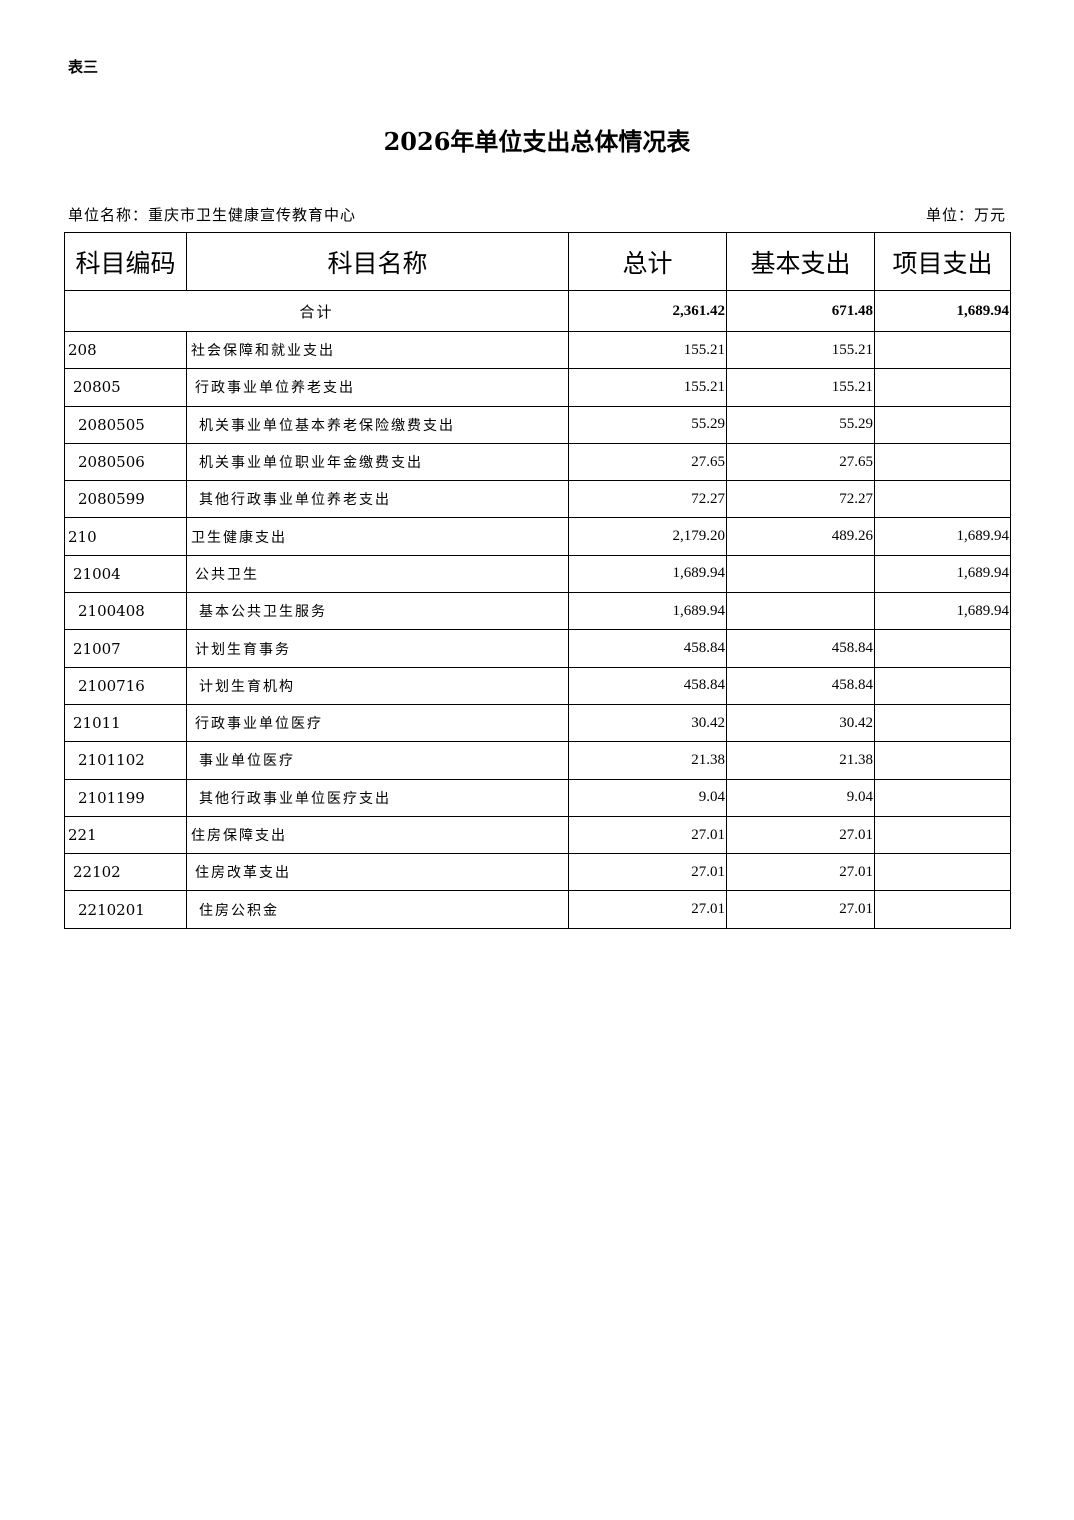 The image size is (1074, 1520). Describe the element at coordinates (125, 574) in the screenshot. I see `row-code: 21004` at that location.